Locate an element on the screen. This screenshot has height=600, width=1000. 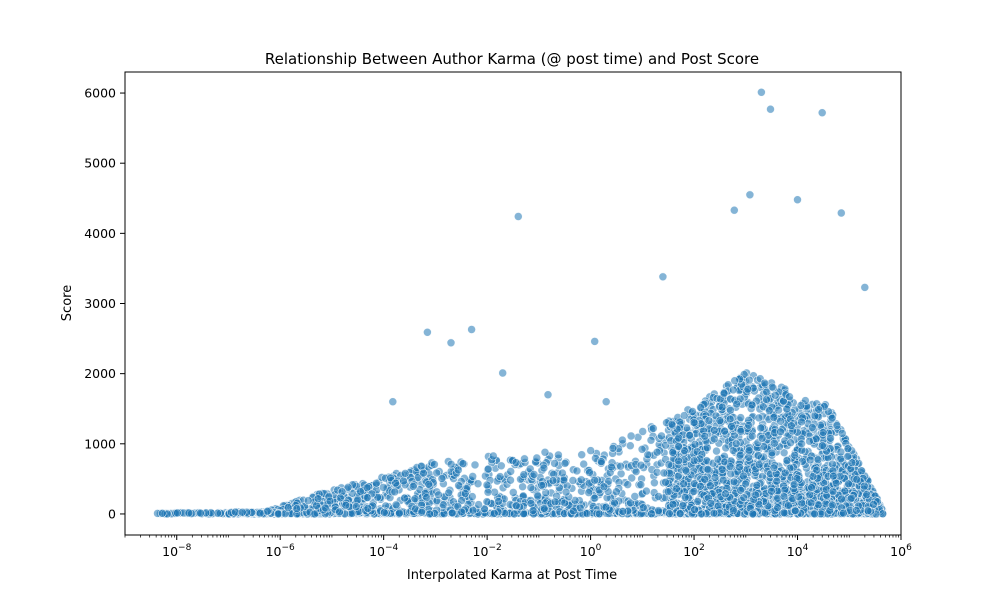
x-tick-label: 10⁰ is located at coordinates (591, 551).